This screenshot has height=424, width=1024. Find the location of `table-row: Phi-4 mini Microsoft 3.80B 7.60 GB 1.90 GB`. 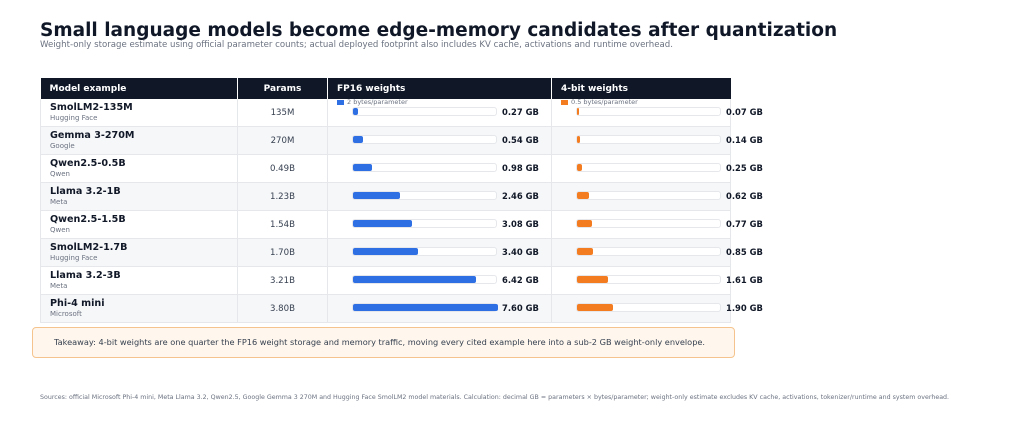

table-row: Phi-4 mini Microsoft 3.80B 7.60 GB 1.90 GB is located at coordinates (401, 308).